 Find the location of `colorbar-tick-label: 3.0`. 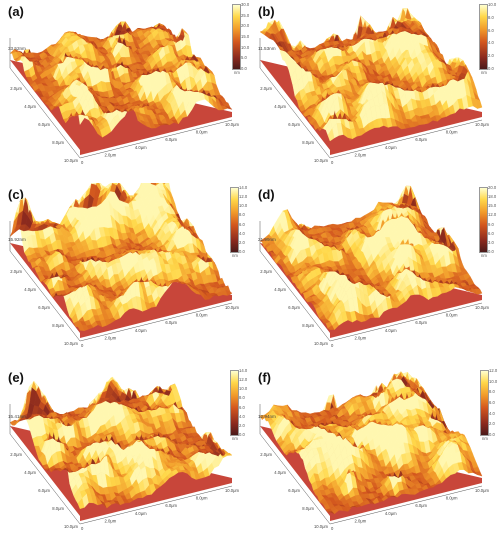

colorbar-tick-label: 3.0 is located at coordinates (491, 242).